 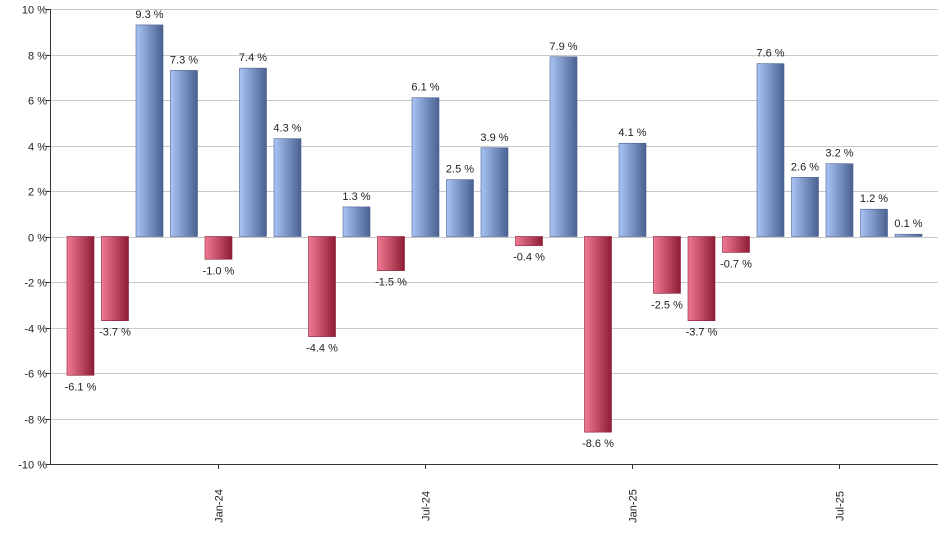 What do you see at coordinates (908, 224) in the screenshot?
I see `data-label: 0.1 %` at bounding box center [908, 224].